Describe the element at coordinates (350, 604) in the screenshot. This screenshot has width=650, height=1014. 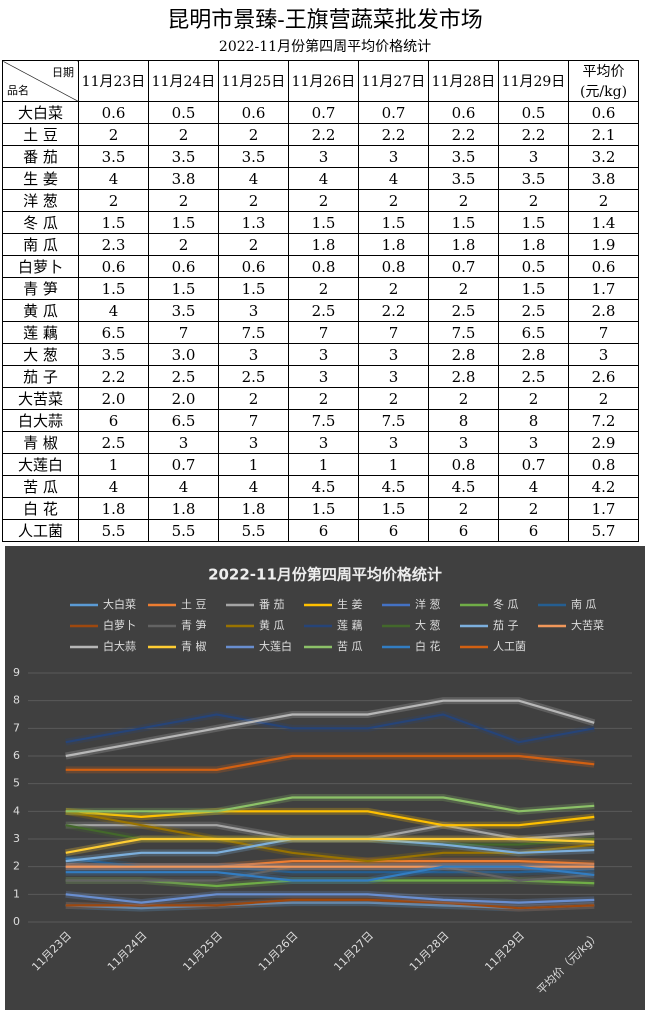
I see `legend-label: 生 姜` at that location.